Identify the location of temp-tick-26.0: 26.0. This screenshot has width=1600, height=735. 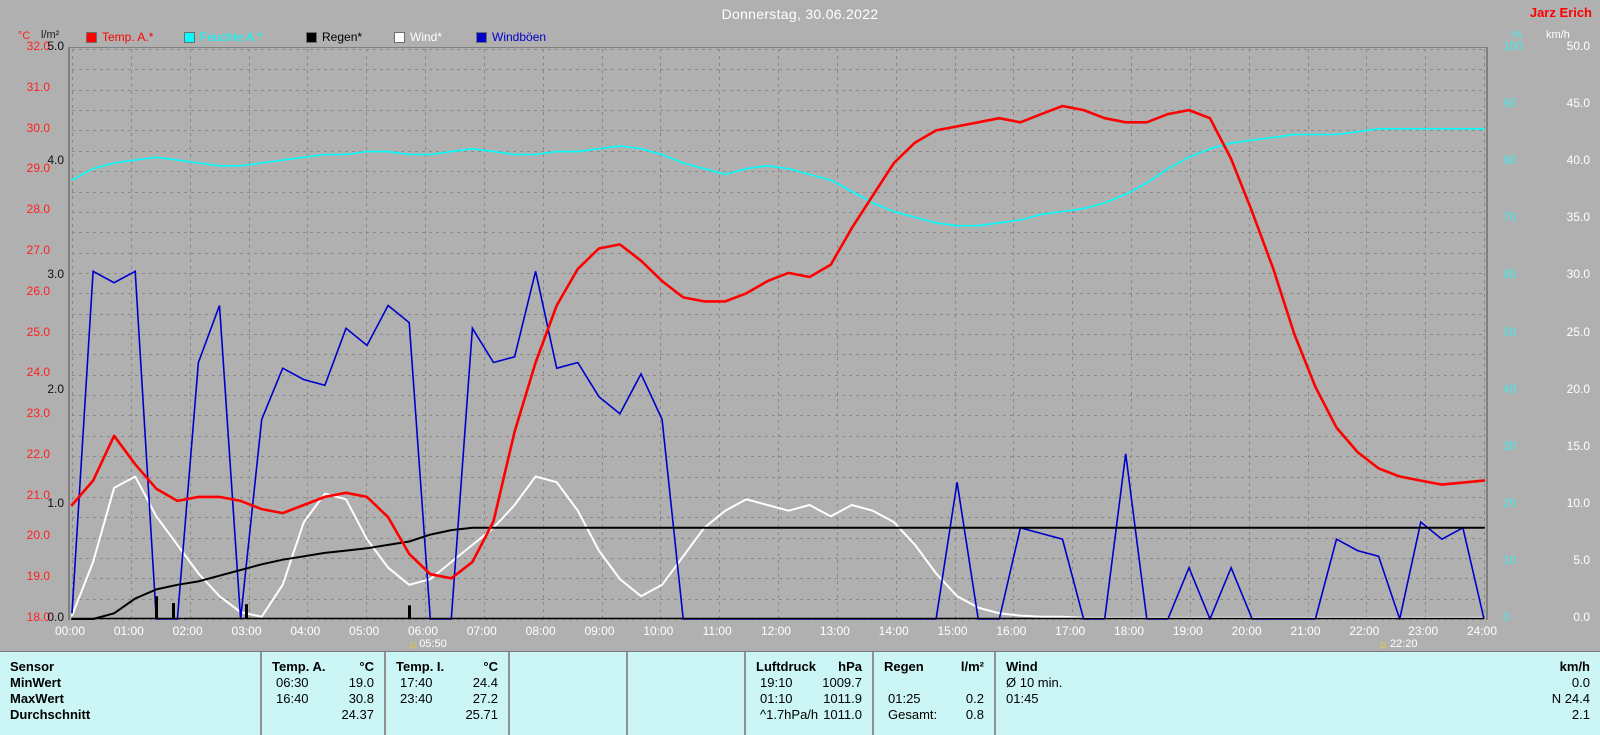
(38, 291).